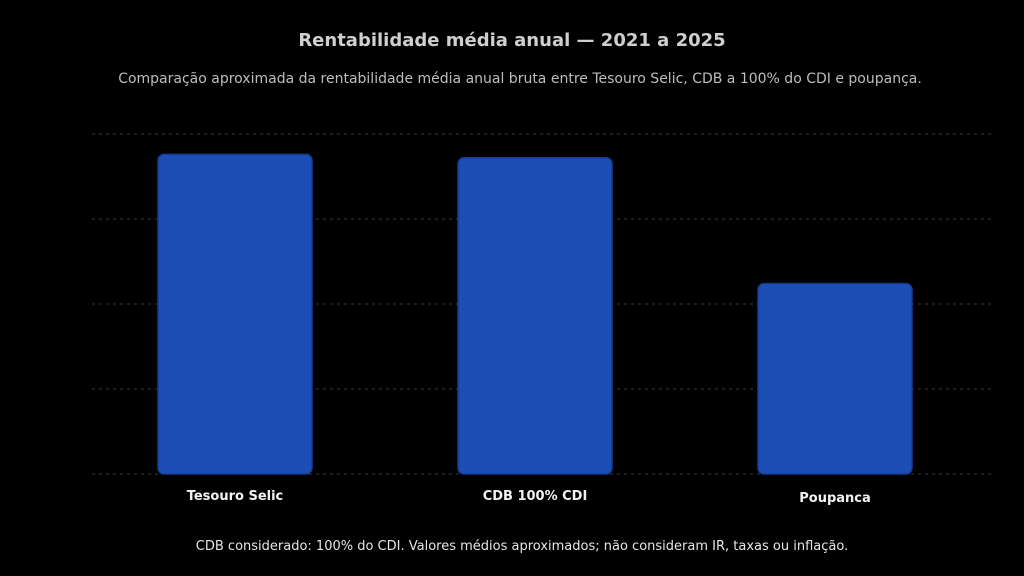 The image size is (1024, 576). Describe the element at coordinates (835, 378) in the screenshot. I see `bar-poupanca` at that location.